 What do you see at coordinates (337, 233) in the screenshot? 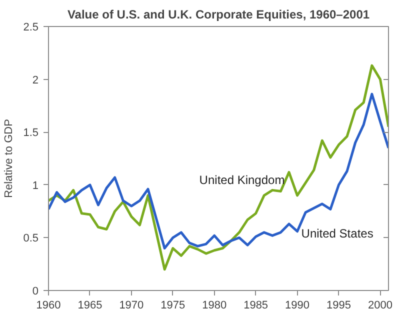
I see `series-label: United States` at bounding box center [337, 233].